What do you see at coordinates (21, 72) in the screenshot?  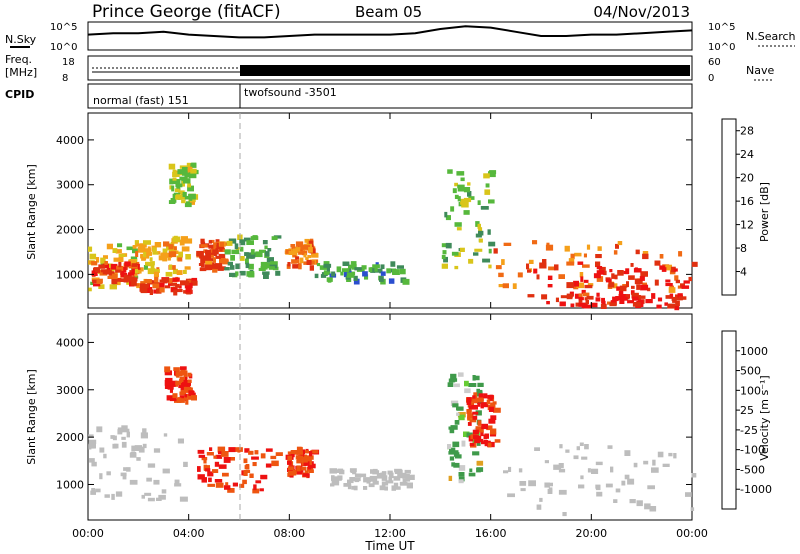 I see `freq-label-line2: [MHz]` at bounding box center [21, 72].